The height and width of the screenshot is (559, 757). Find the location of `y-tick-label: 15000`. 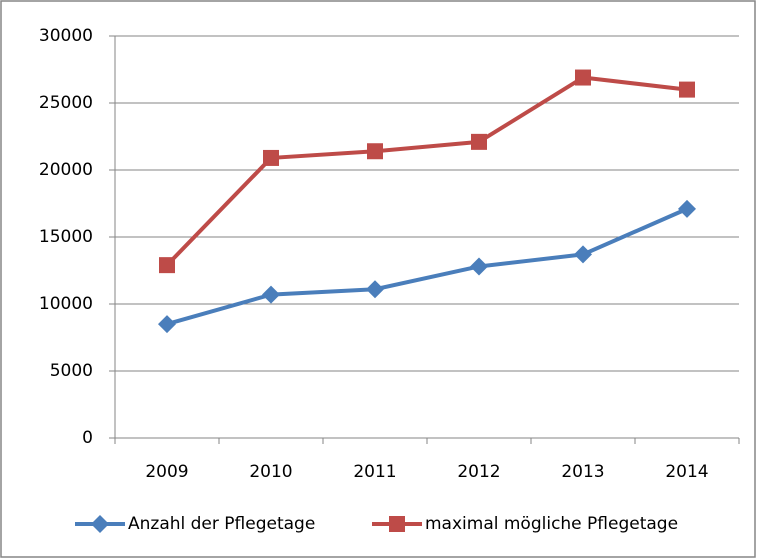

y-tick-label: 15000 is located at coordinates (66, 237).